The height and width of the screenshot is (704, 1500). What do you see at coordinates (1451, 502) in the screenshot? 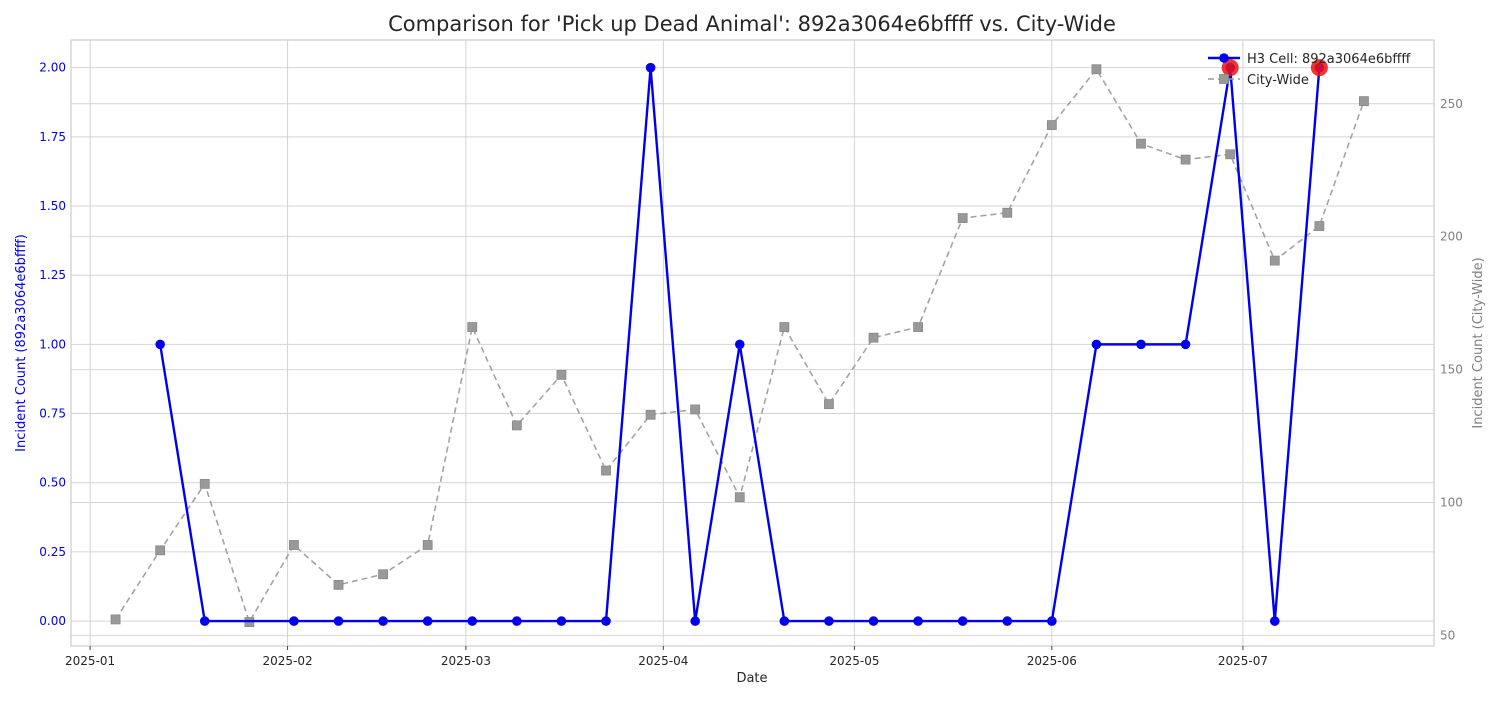
I see `y-right-tick-label: 100` at bounding box center [1451, 502].